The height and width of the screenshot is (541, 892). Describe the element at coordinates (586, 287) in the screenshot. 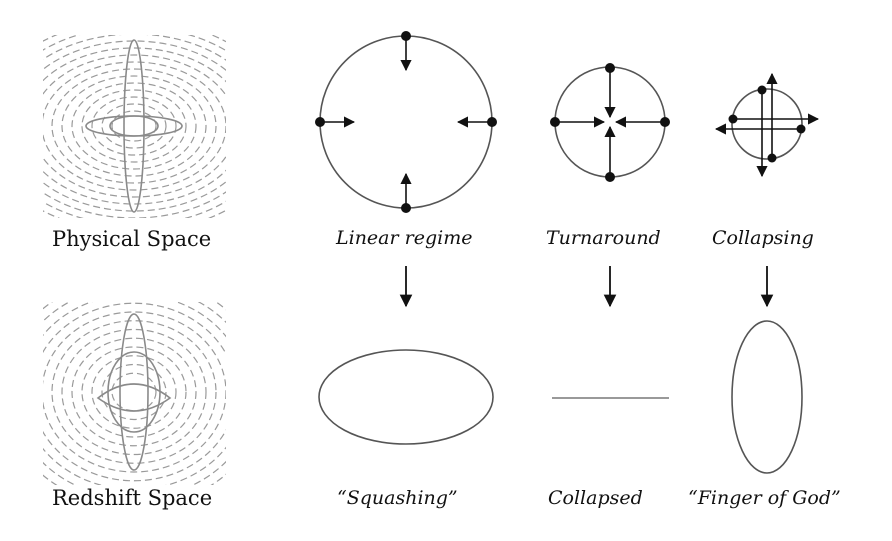

I see `transition-arrows` at that location.